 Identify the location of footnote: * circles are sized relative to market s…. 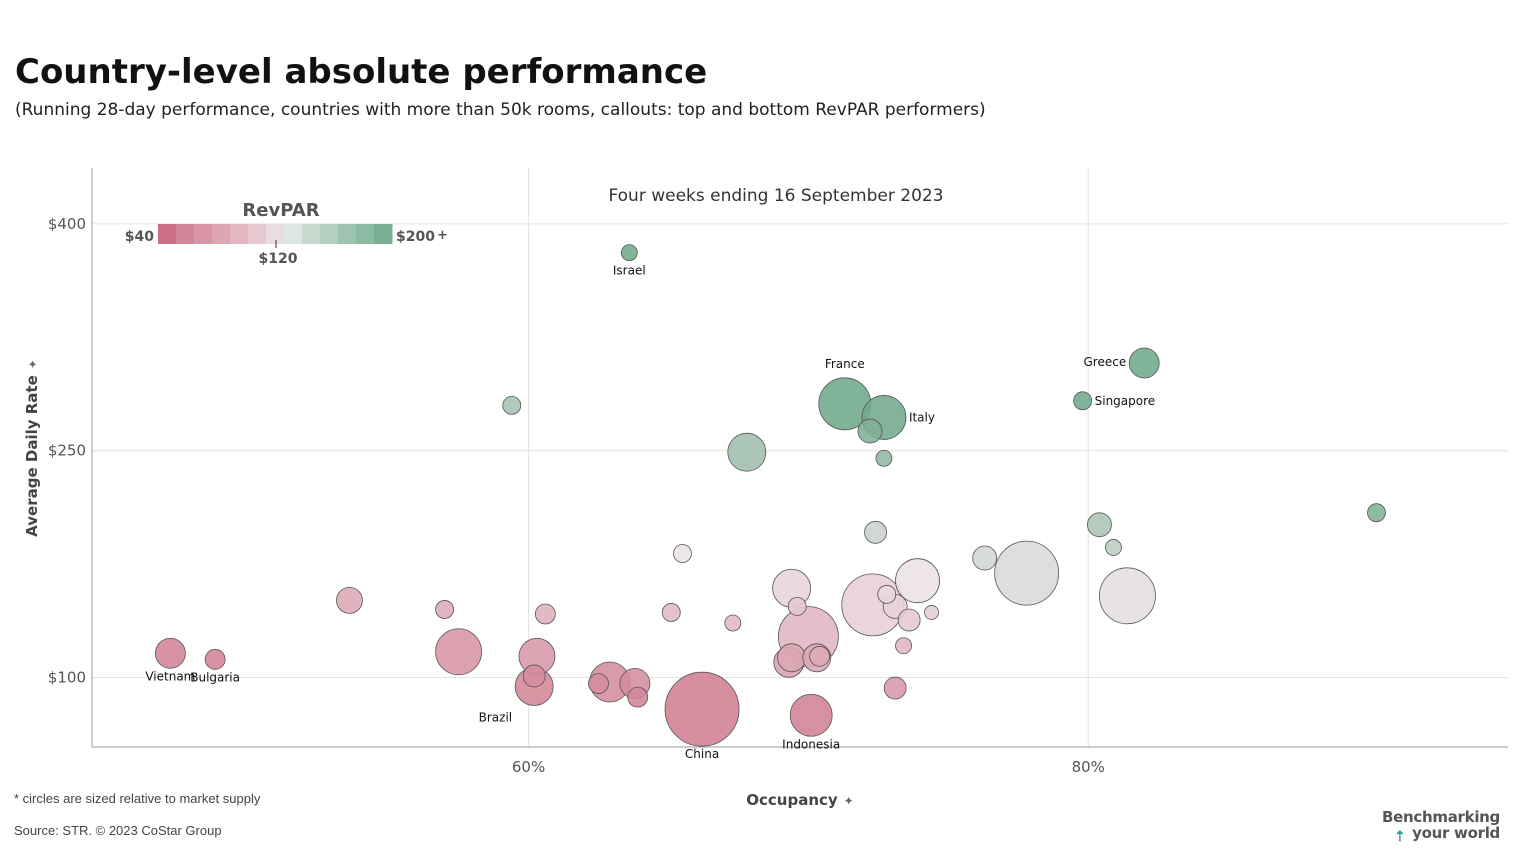
(137, 798).